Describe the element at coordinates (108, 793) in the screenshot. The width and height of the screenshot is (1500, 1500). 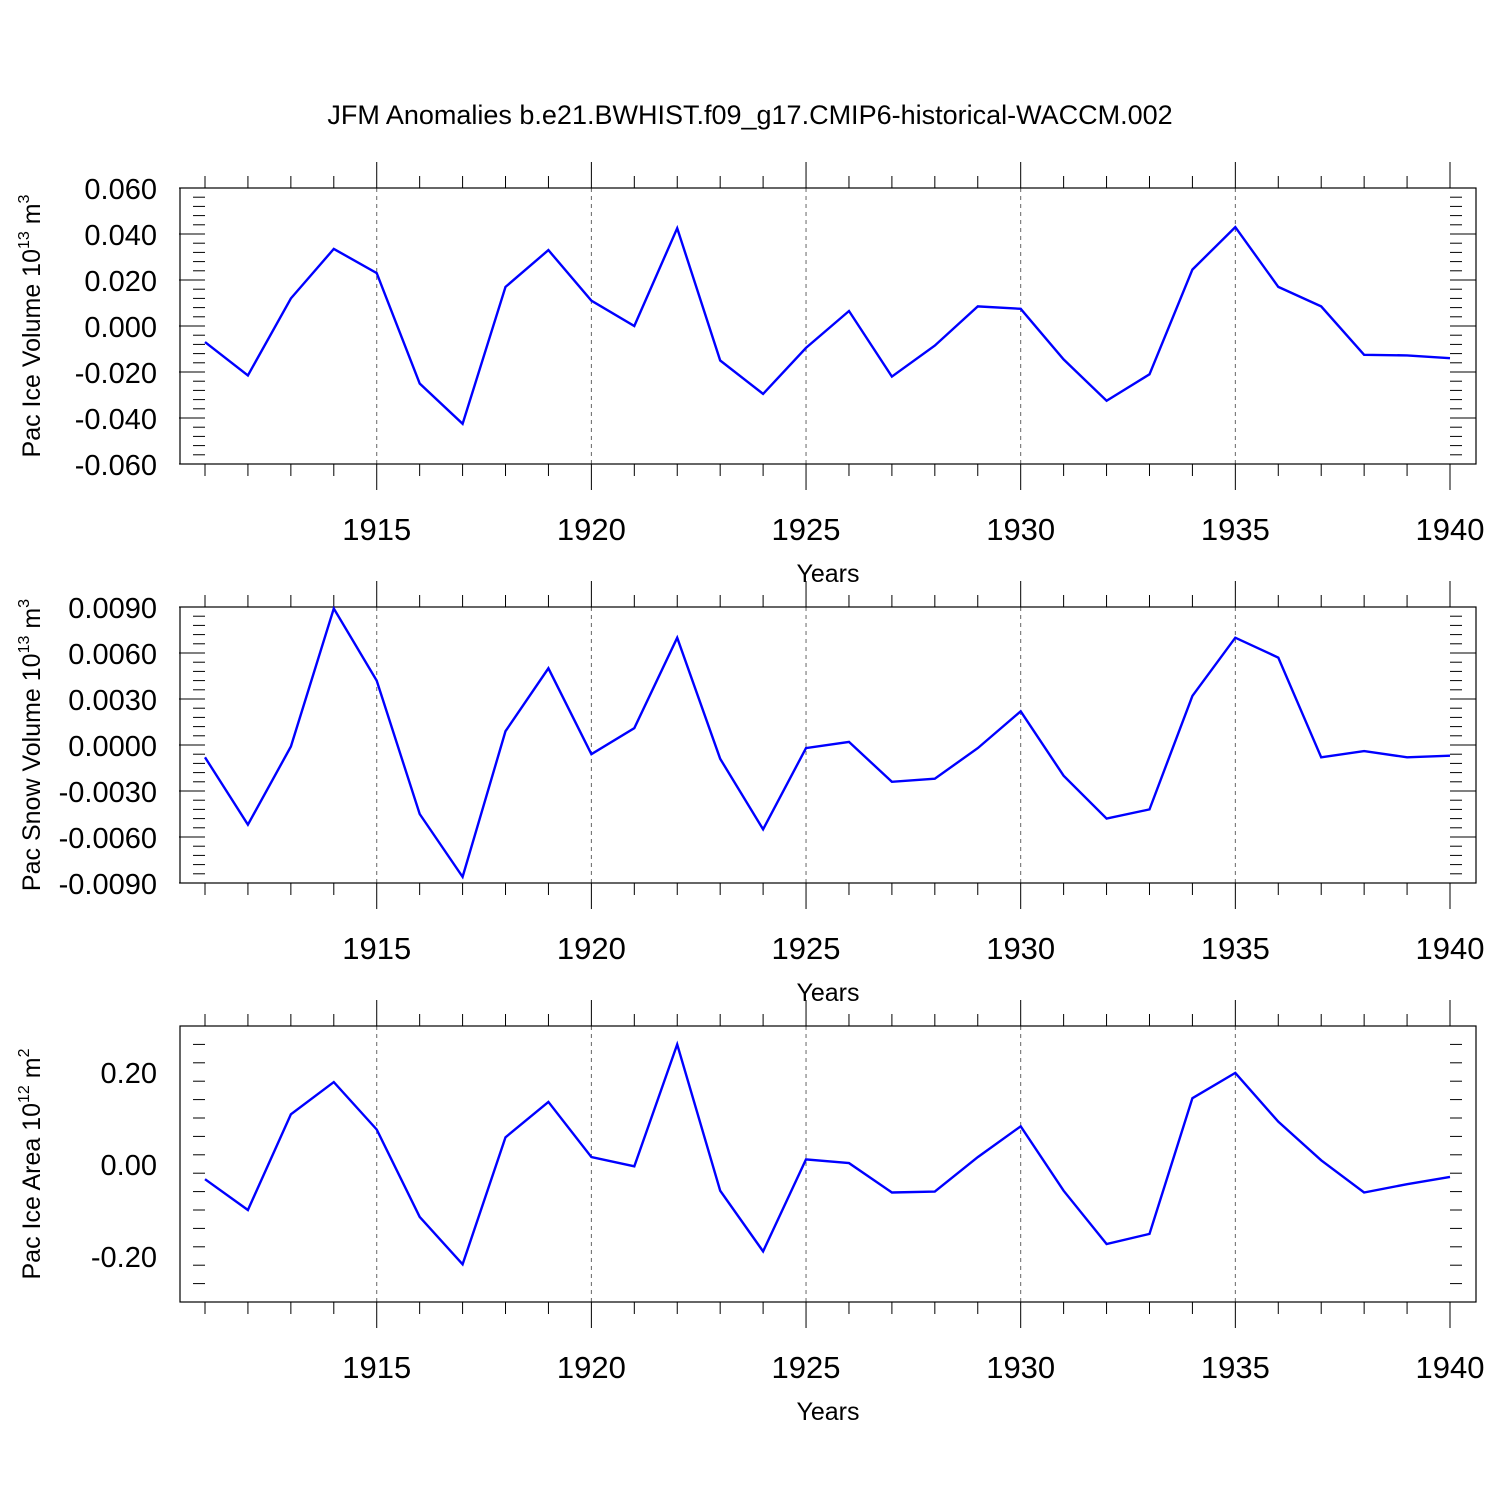
I see `y-tick-label: -0.0030` at that location.